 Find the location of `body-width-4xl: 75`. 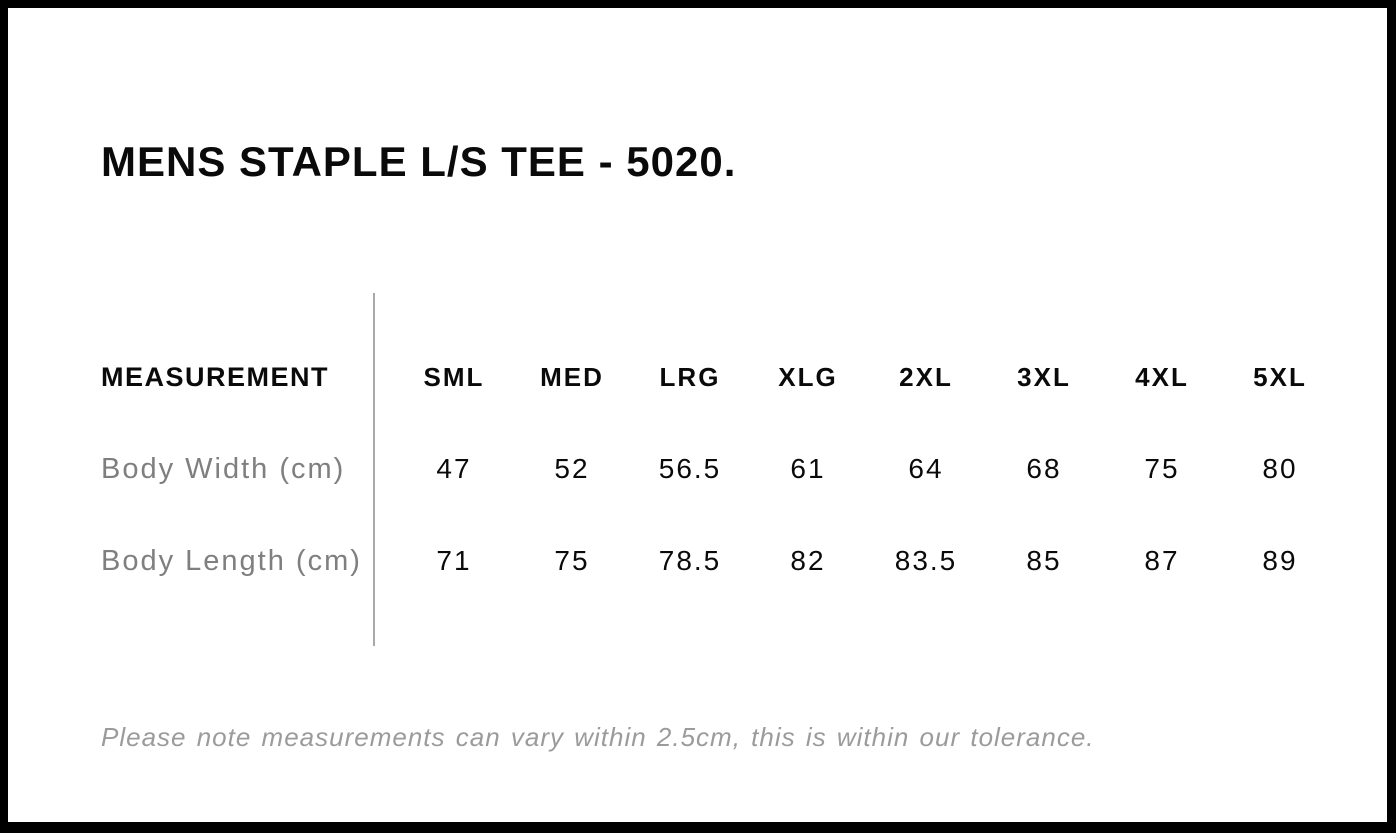

body-width-4xl: 75 is located at coordinates (1162, 468).